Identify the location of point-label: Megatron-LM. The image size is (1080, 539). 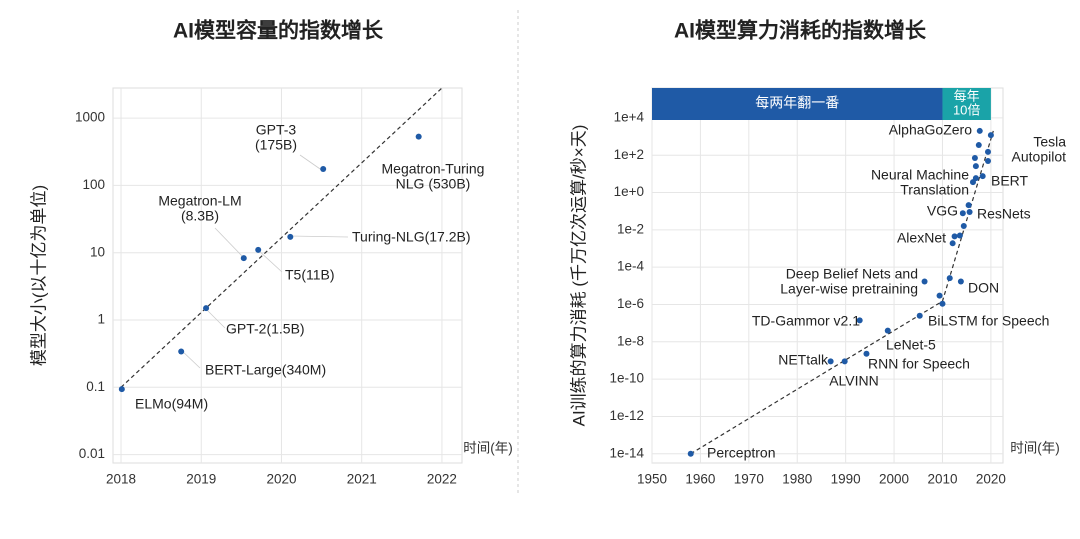
(199, 201).